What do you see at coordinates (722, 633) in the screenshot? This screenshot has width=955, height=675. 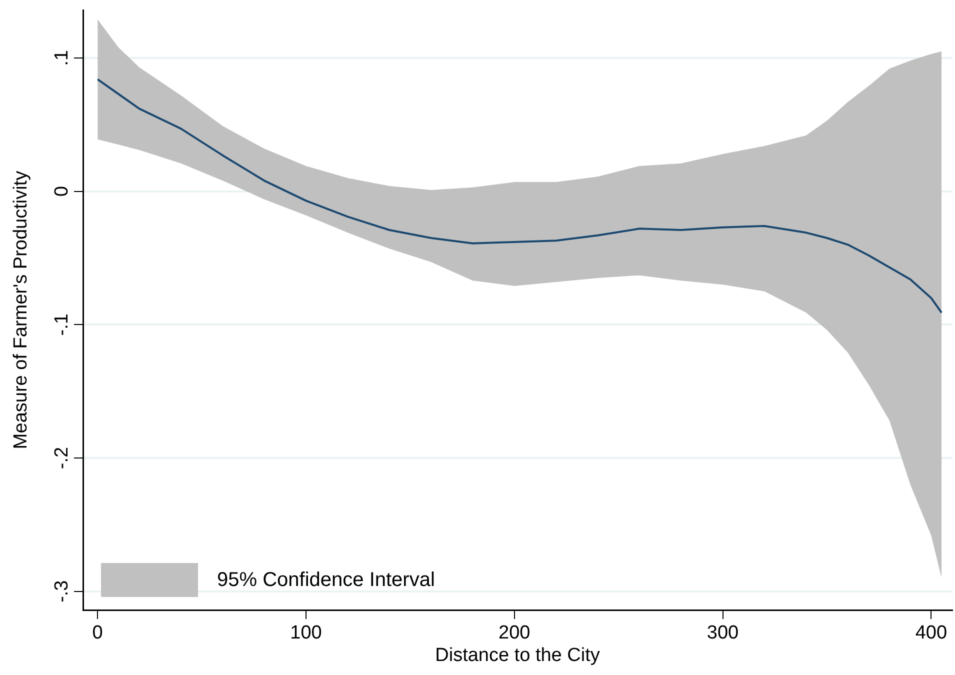 I see `x-tick-label: 300` at bounding box center [722, 633].